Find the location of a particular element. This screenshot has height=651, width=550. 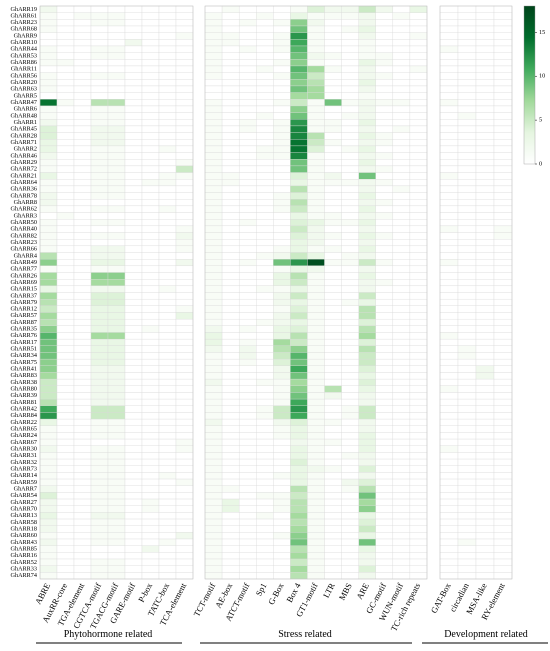

row-label: GhARR81 is located at coordinates (24, 402).